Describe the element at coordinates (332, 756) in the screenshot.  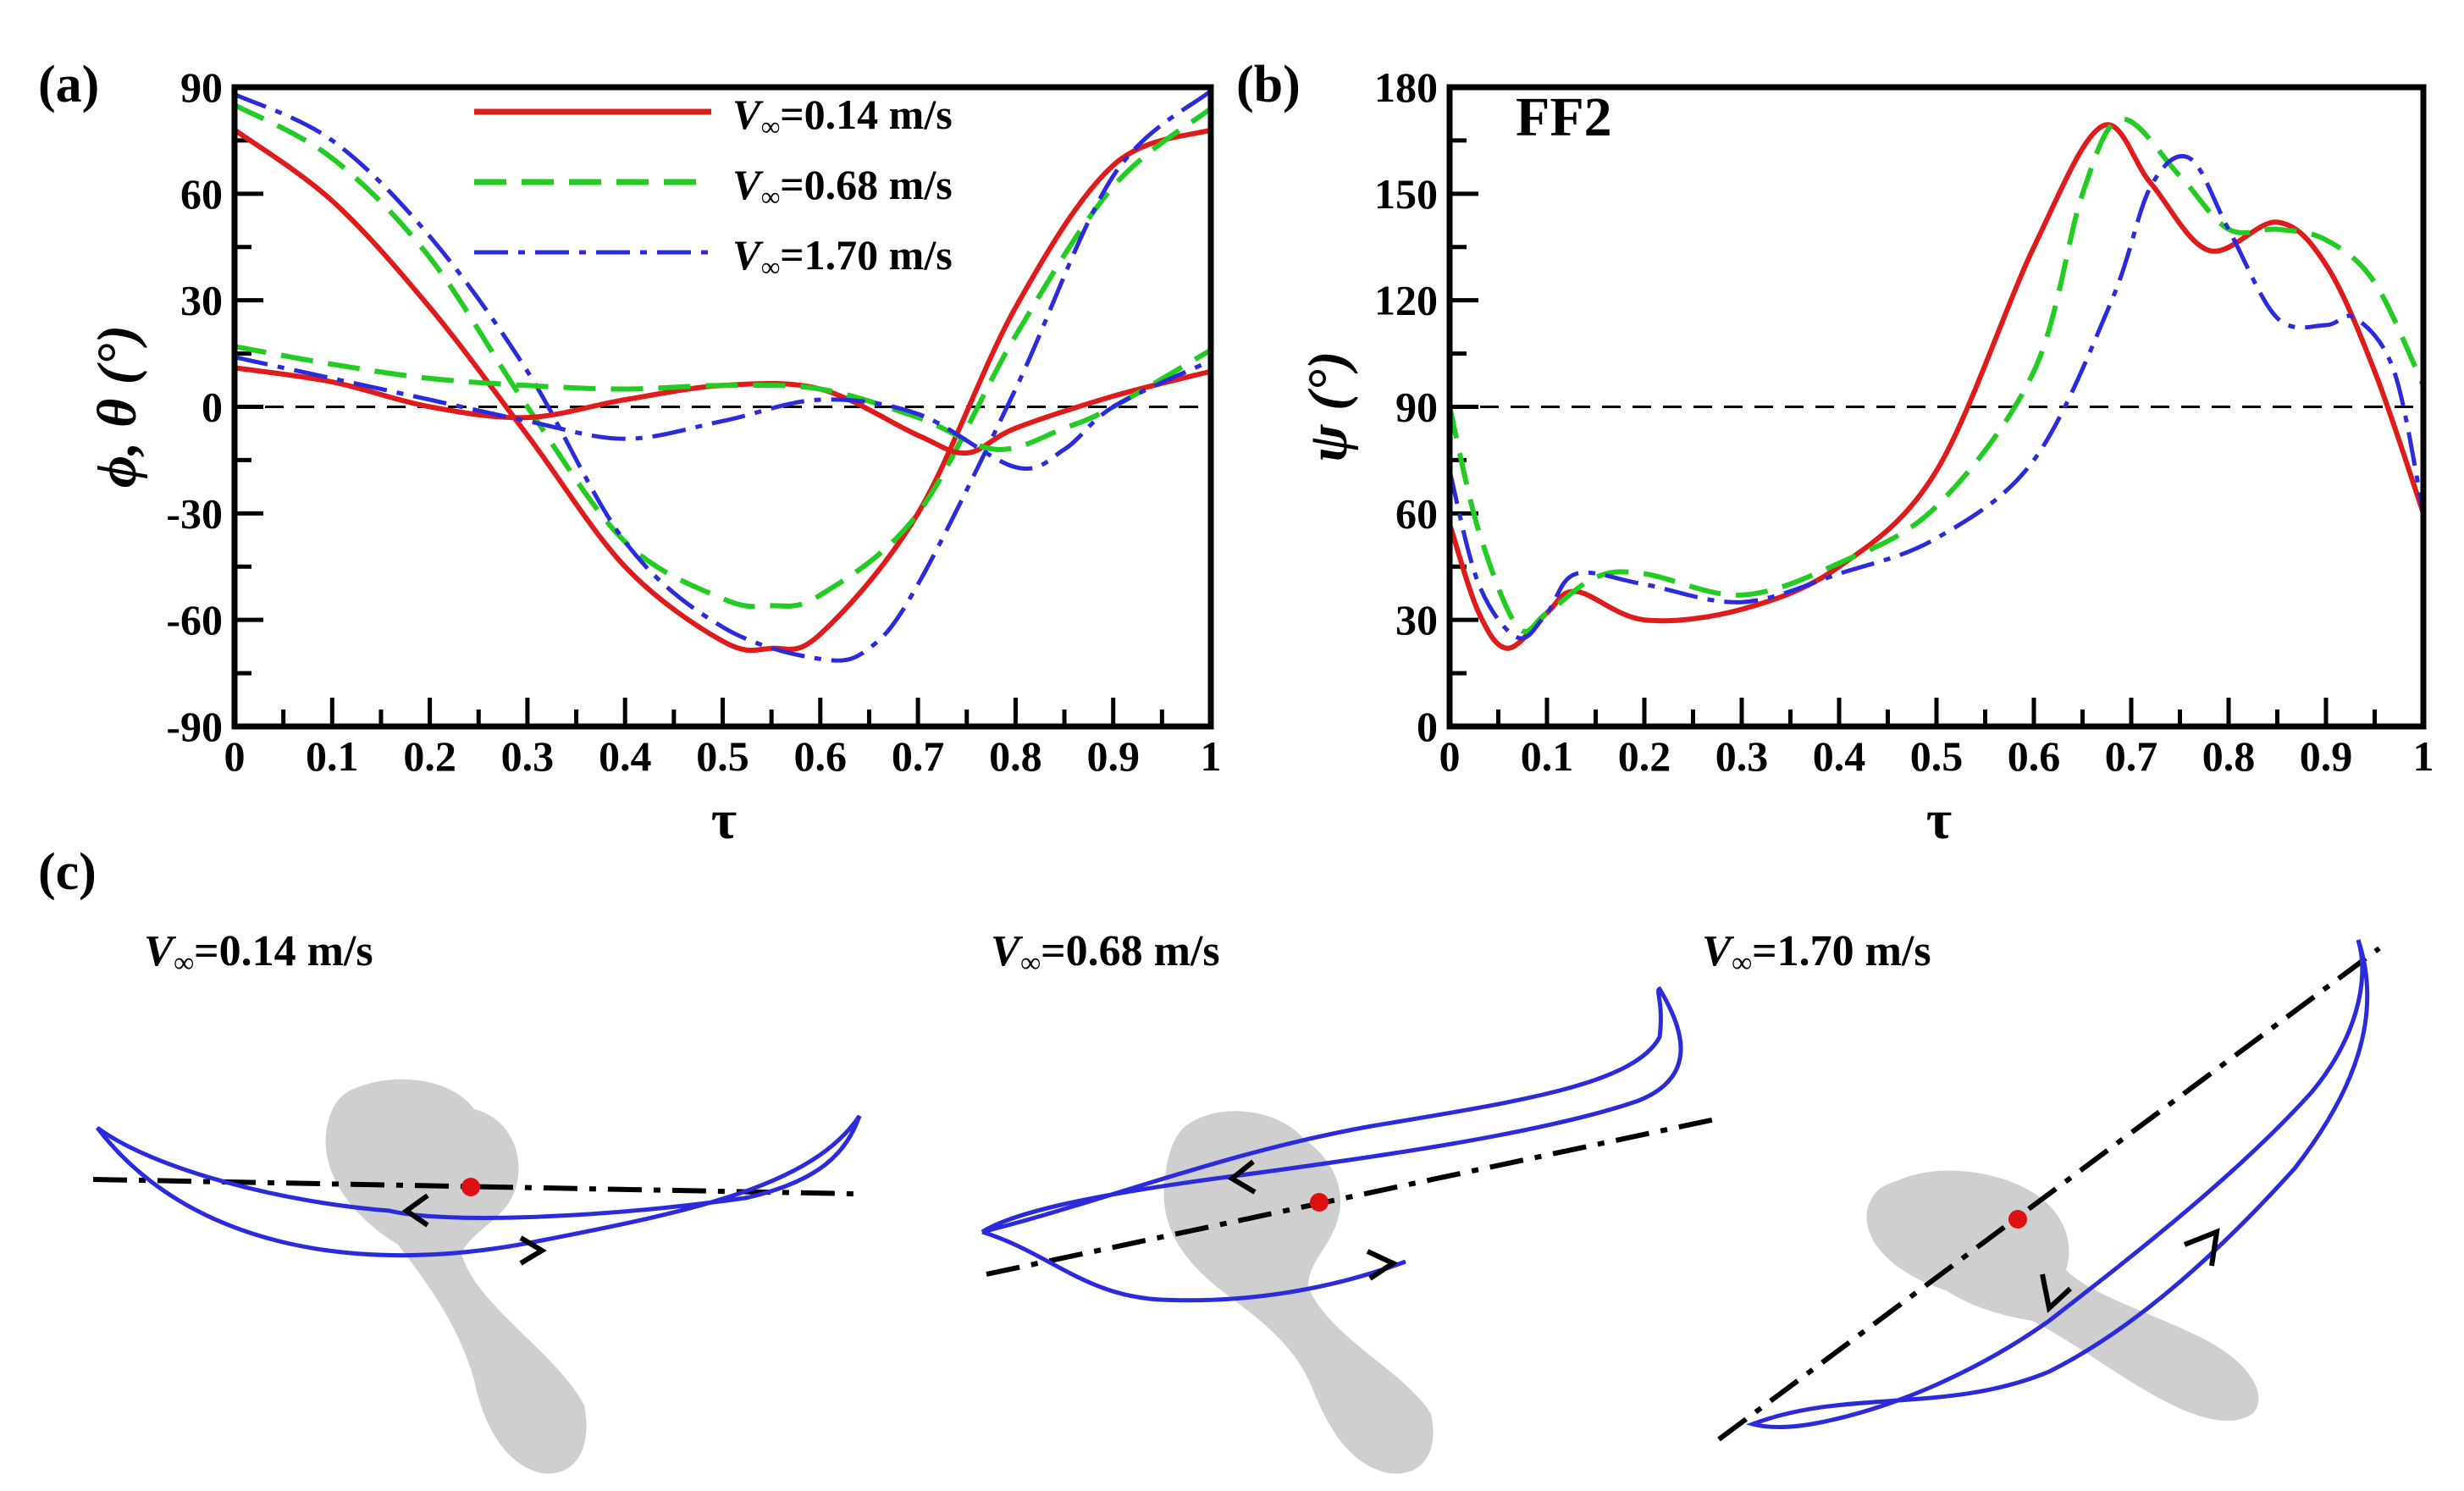
I see `a-x-tick-label: 0.1` at that location.